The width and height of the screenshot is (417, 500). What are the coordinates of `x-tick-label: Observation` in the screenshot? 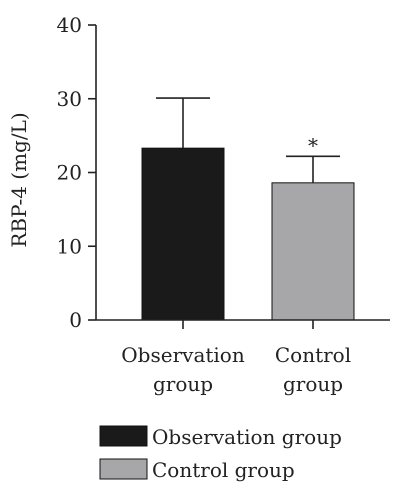 It's located at (183, 355).